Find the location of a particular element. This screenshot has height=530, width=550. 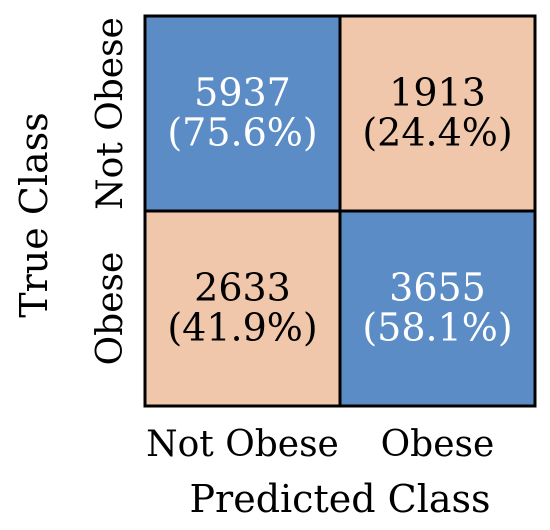

matrix-cell-r0-c1 is located at coordinates (437, 113).